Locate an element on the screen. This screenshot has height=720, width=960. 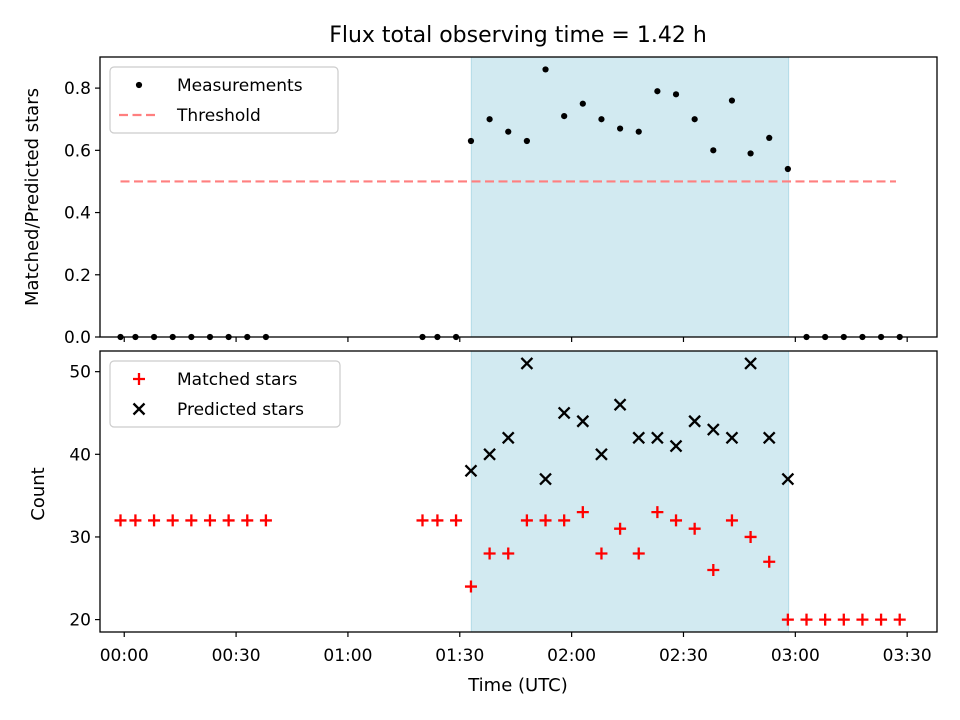
y-tick-label: 40 is located at coordinates (80, 455).